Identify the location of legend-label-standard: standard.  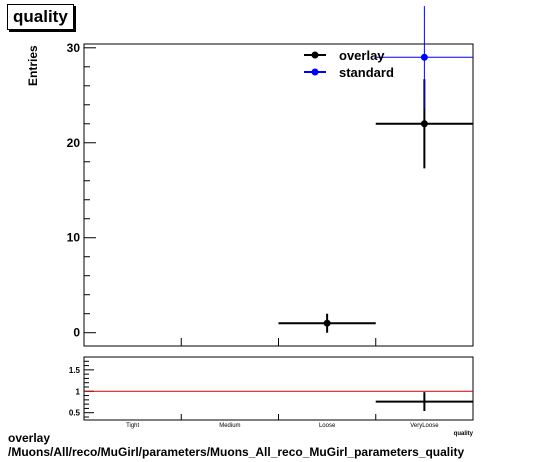
(366, 72).